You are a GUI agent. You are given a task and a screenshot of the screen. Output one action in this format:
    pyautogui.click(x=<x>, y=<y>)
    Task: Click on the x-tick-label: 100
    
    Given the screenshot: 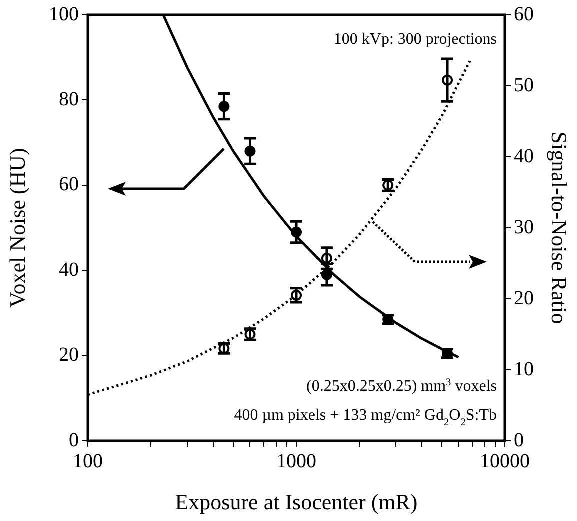 What is the action you would take?
    pyautogui.click(x=88, y=461)
    